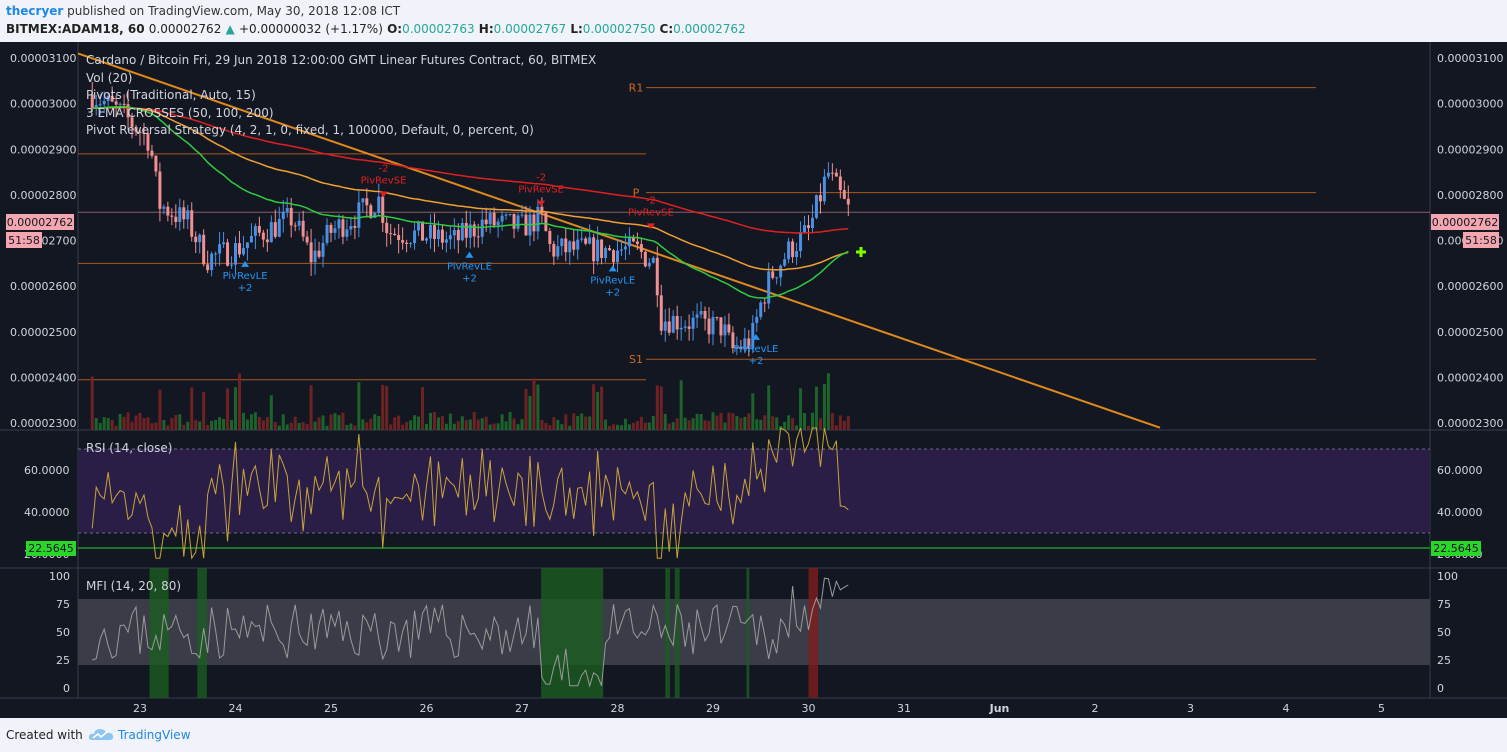 The height and width of the screenshot is (752, 1507). I want to click on rsi-legend: RSI (14, close), so click(129, 448).